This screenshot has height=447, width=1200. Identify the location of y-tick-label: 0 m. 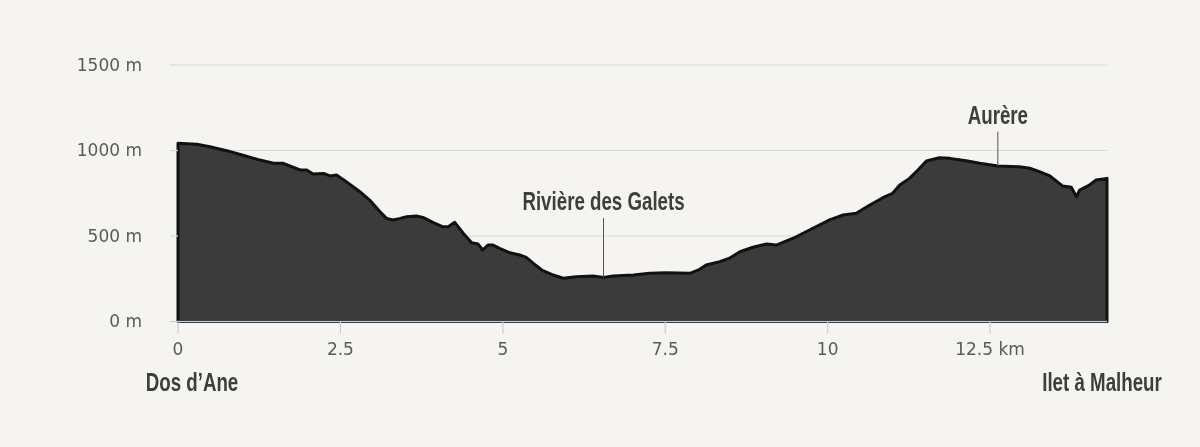
(125, 321).